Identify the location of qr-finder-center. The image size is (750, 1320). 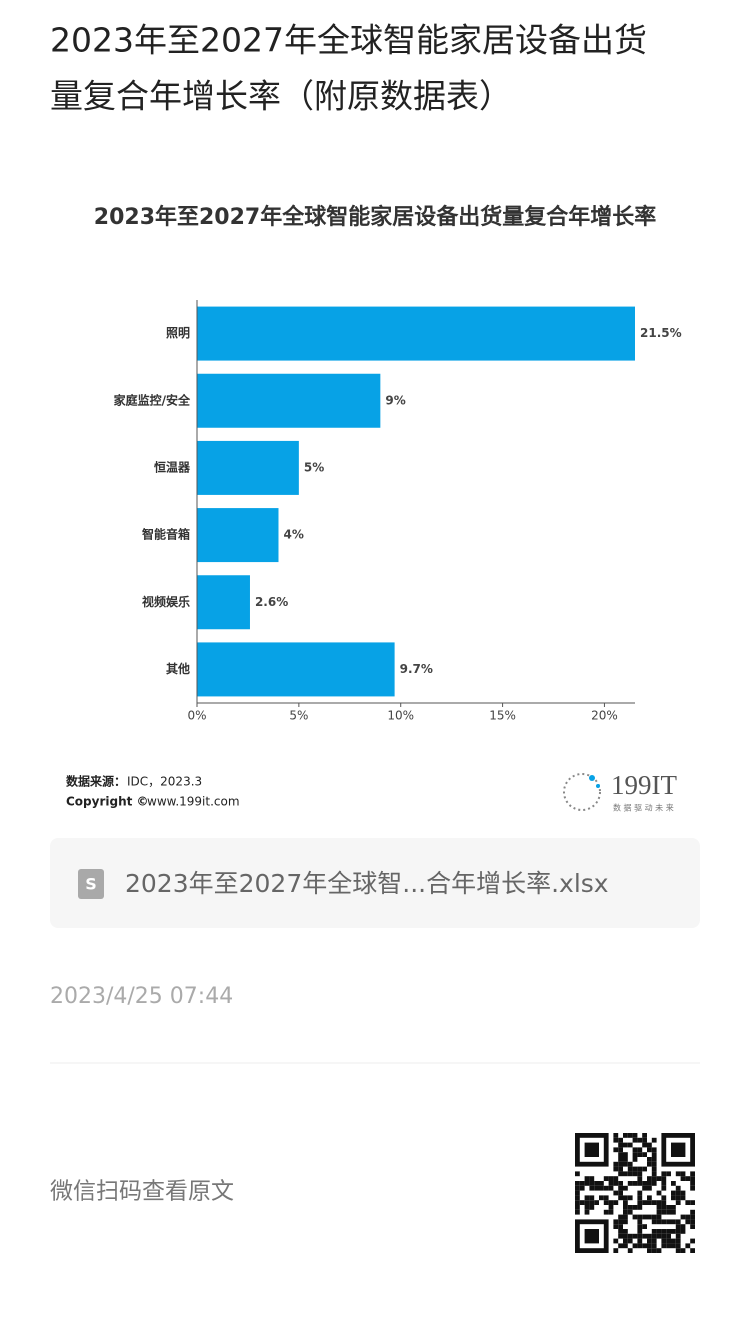
(591, 1236).